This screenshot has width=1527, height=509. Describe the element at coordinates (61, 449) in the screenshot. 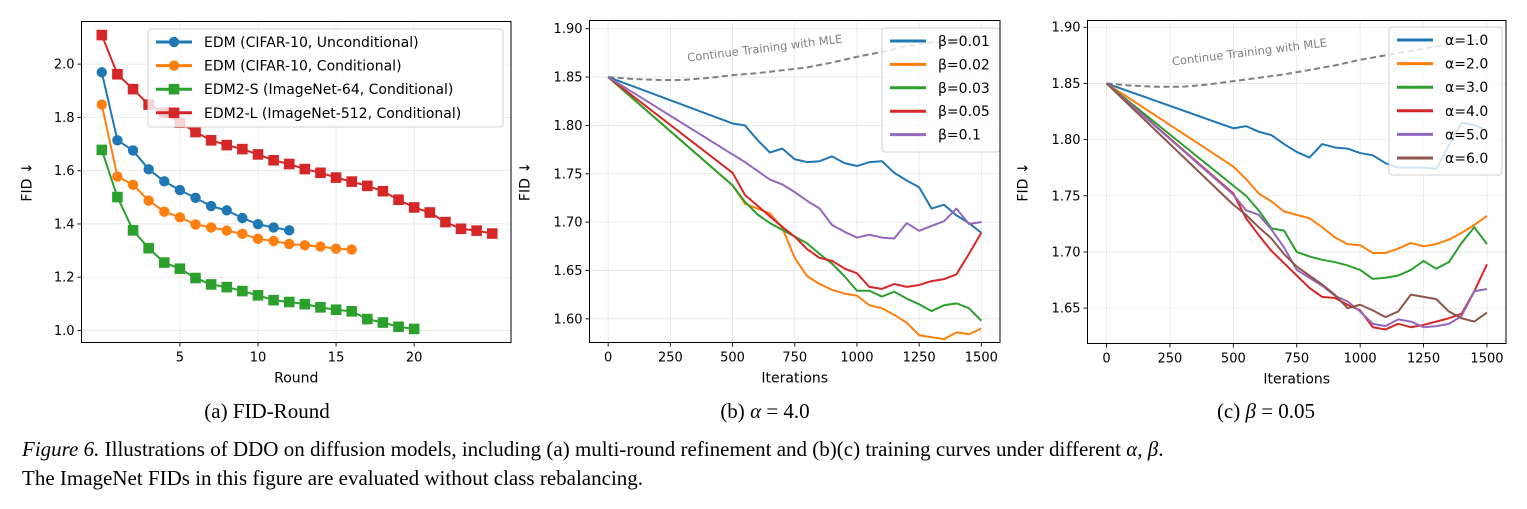

I see `caption-figure-label: Figure 6.` at that location.